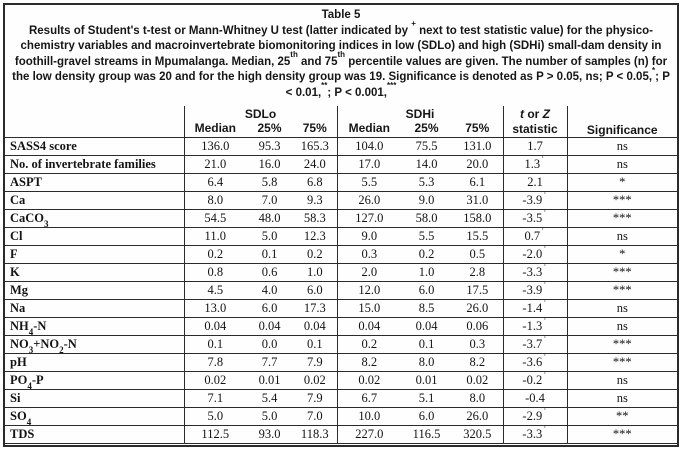  Describe the element at coordinates (368, 218) in the screenshot. I see `sdhi-median: 127.0` at that location.